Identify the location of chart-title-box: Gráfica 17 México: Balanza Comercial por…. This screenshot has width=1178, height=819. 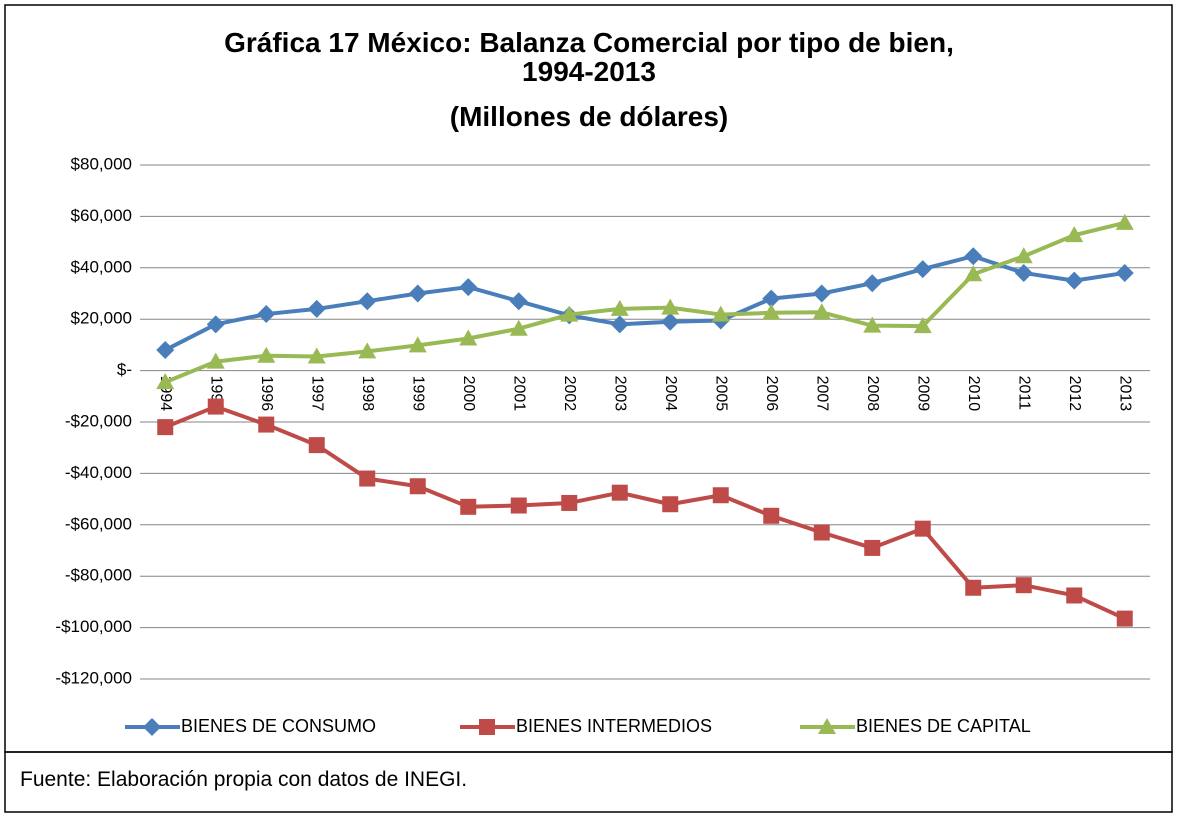
(589, 57).